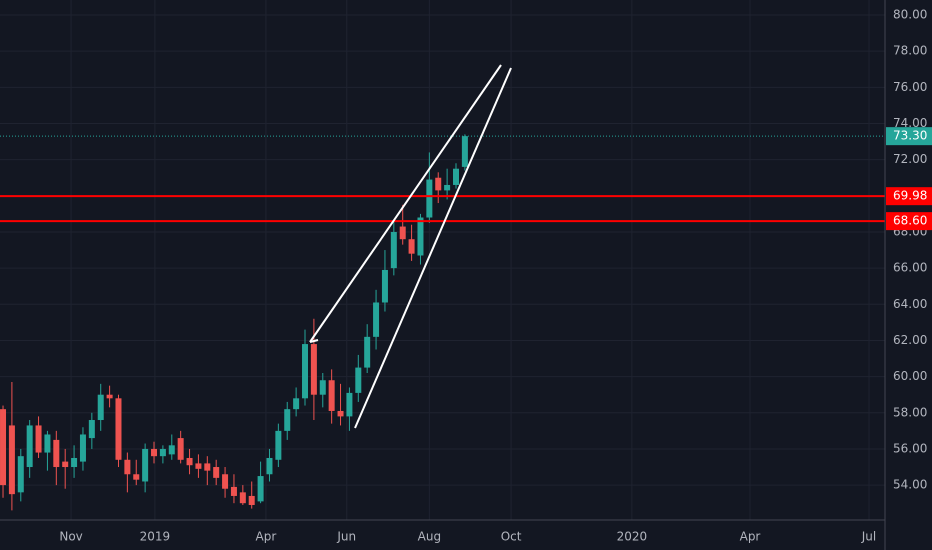 This screenshot has height=550, width=932. Describe the element at coordinates (155, 537) in the screenshot. I see `x-tick-label: 2019` at that location.